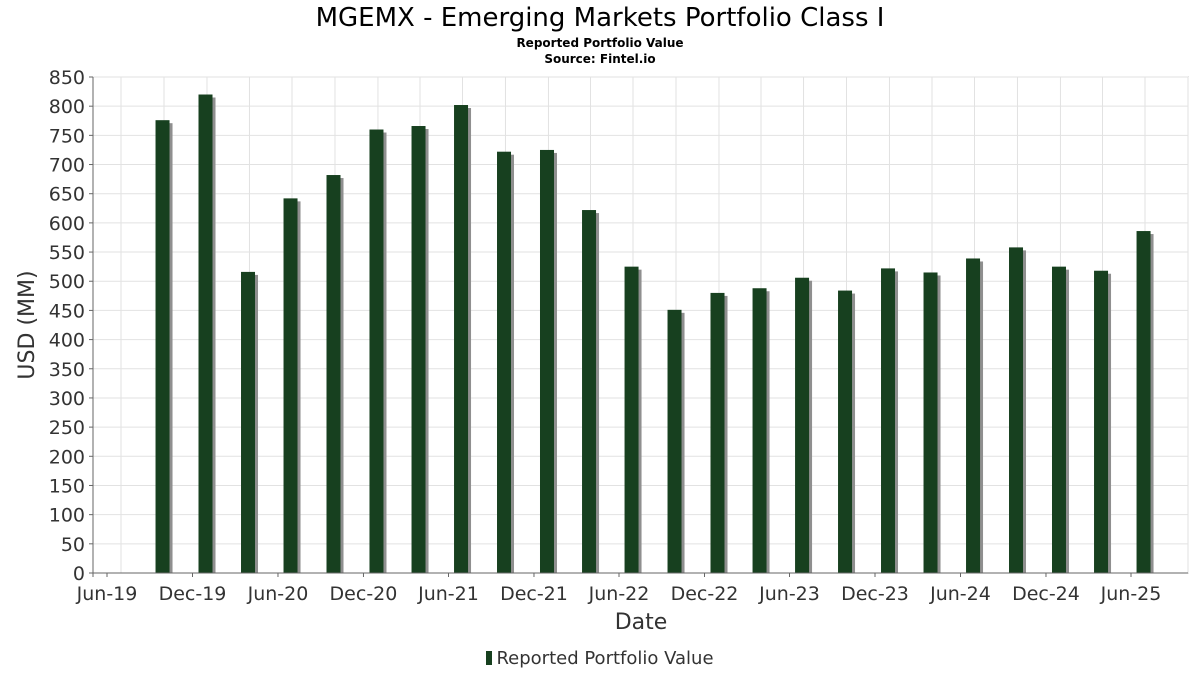  I want to click on y-tick-label: 300, so click(67, 399).